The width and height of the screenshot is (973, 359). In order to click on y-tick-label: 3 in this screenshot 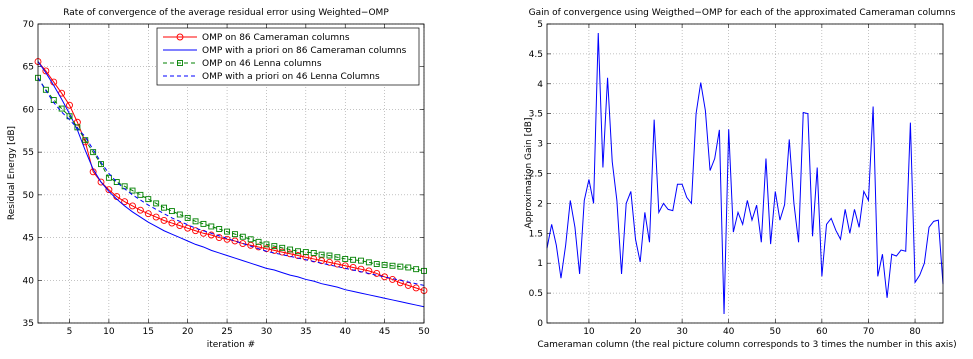, I will do `click(540, 145)`.